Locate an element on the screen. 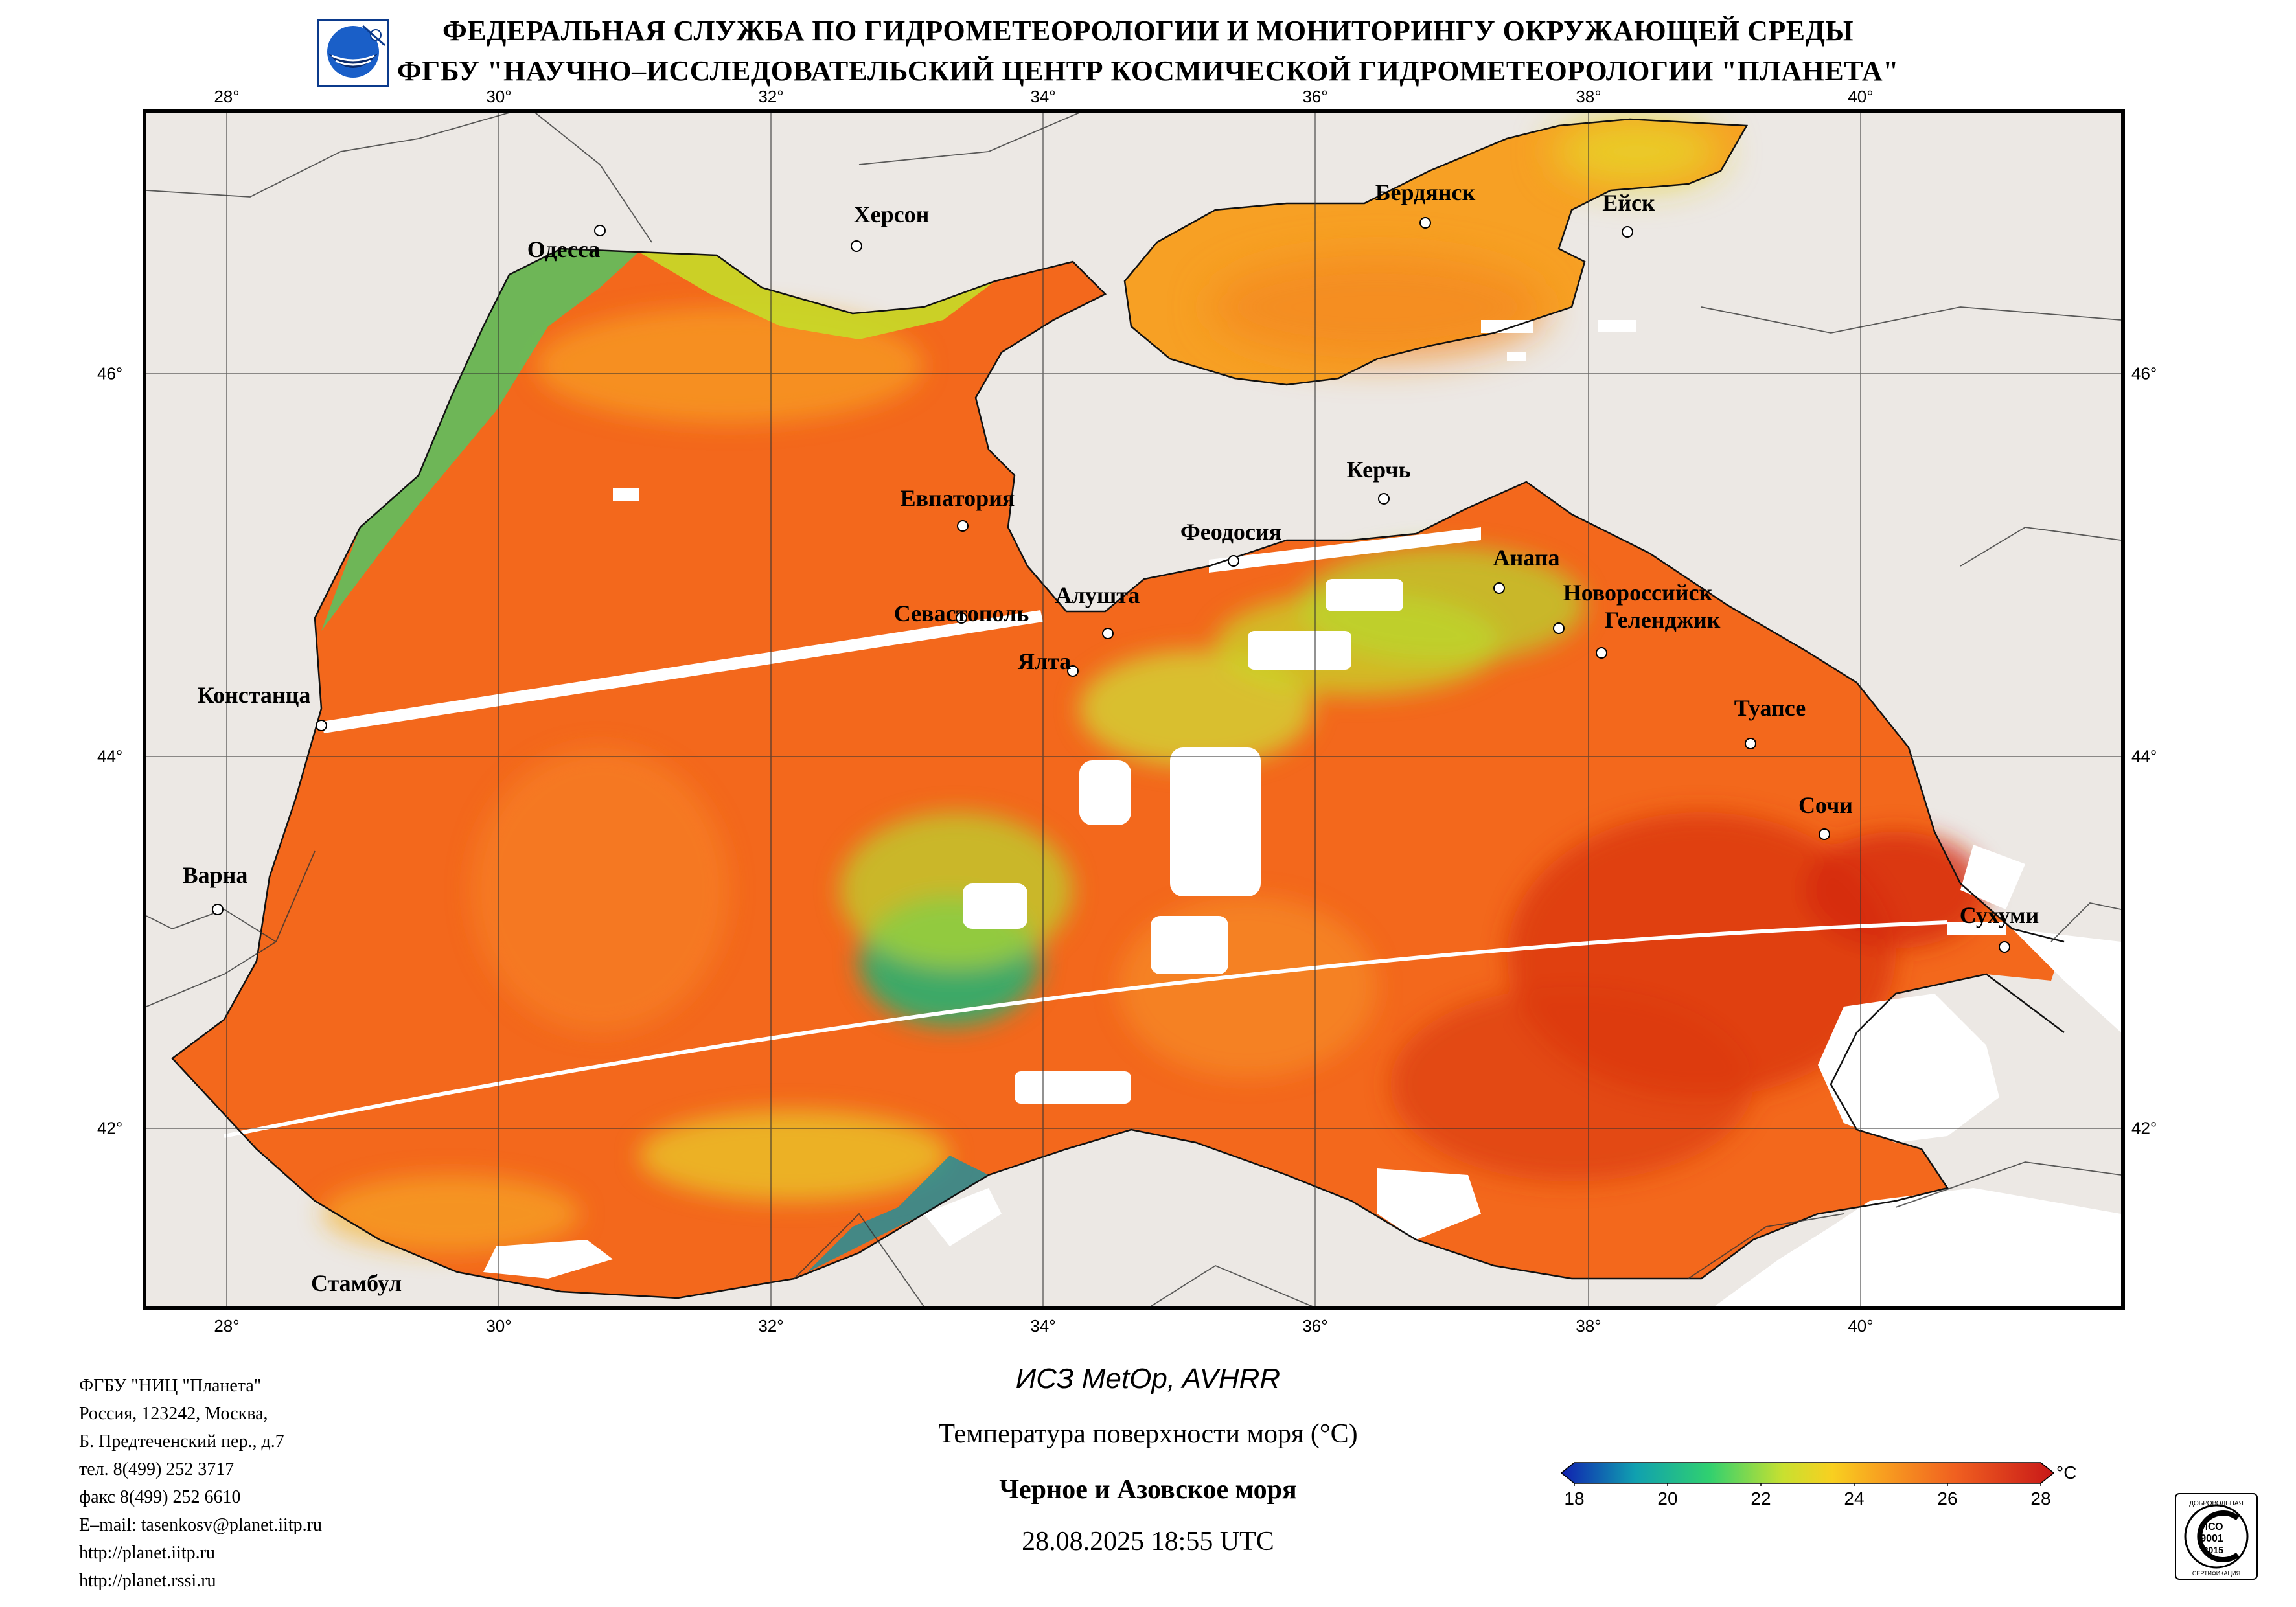 The width and height of the screenshot is (2296, 1607). iso-badge-bottom: СЕРТИФИКАЦИЯ is located at coordinates (2216, 1573).